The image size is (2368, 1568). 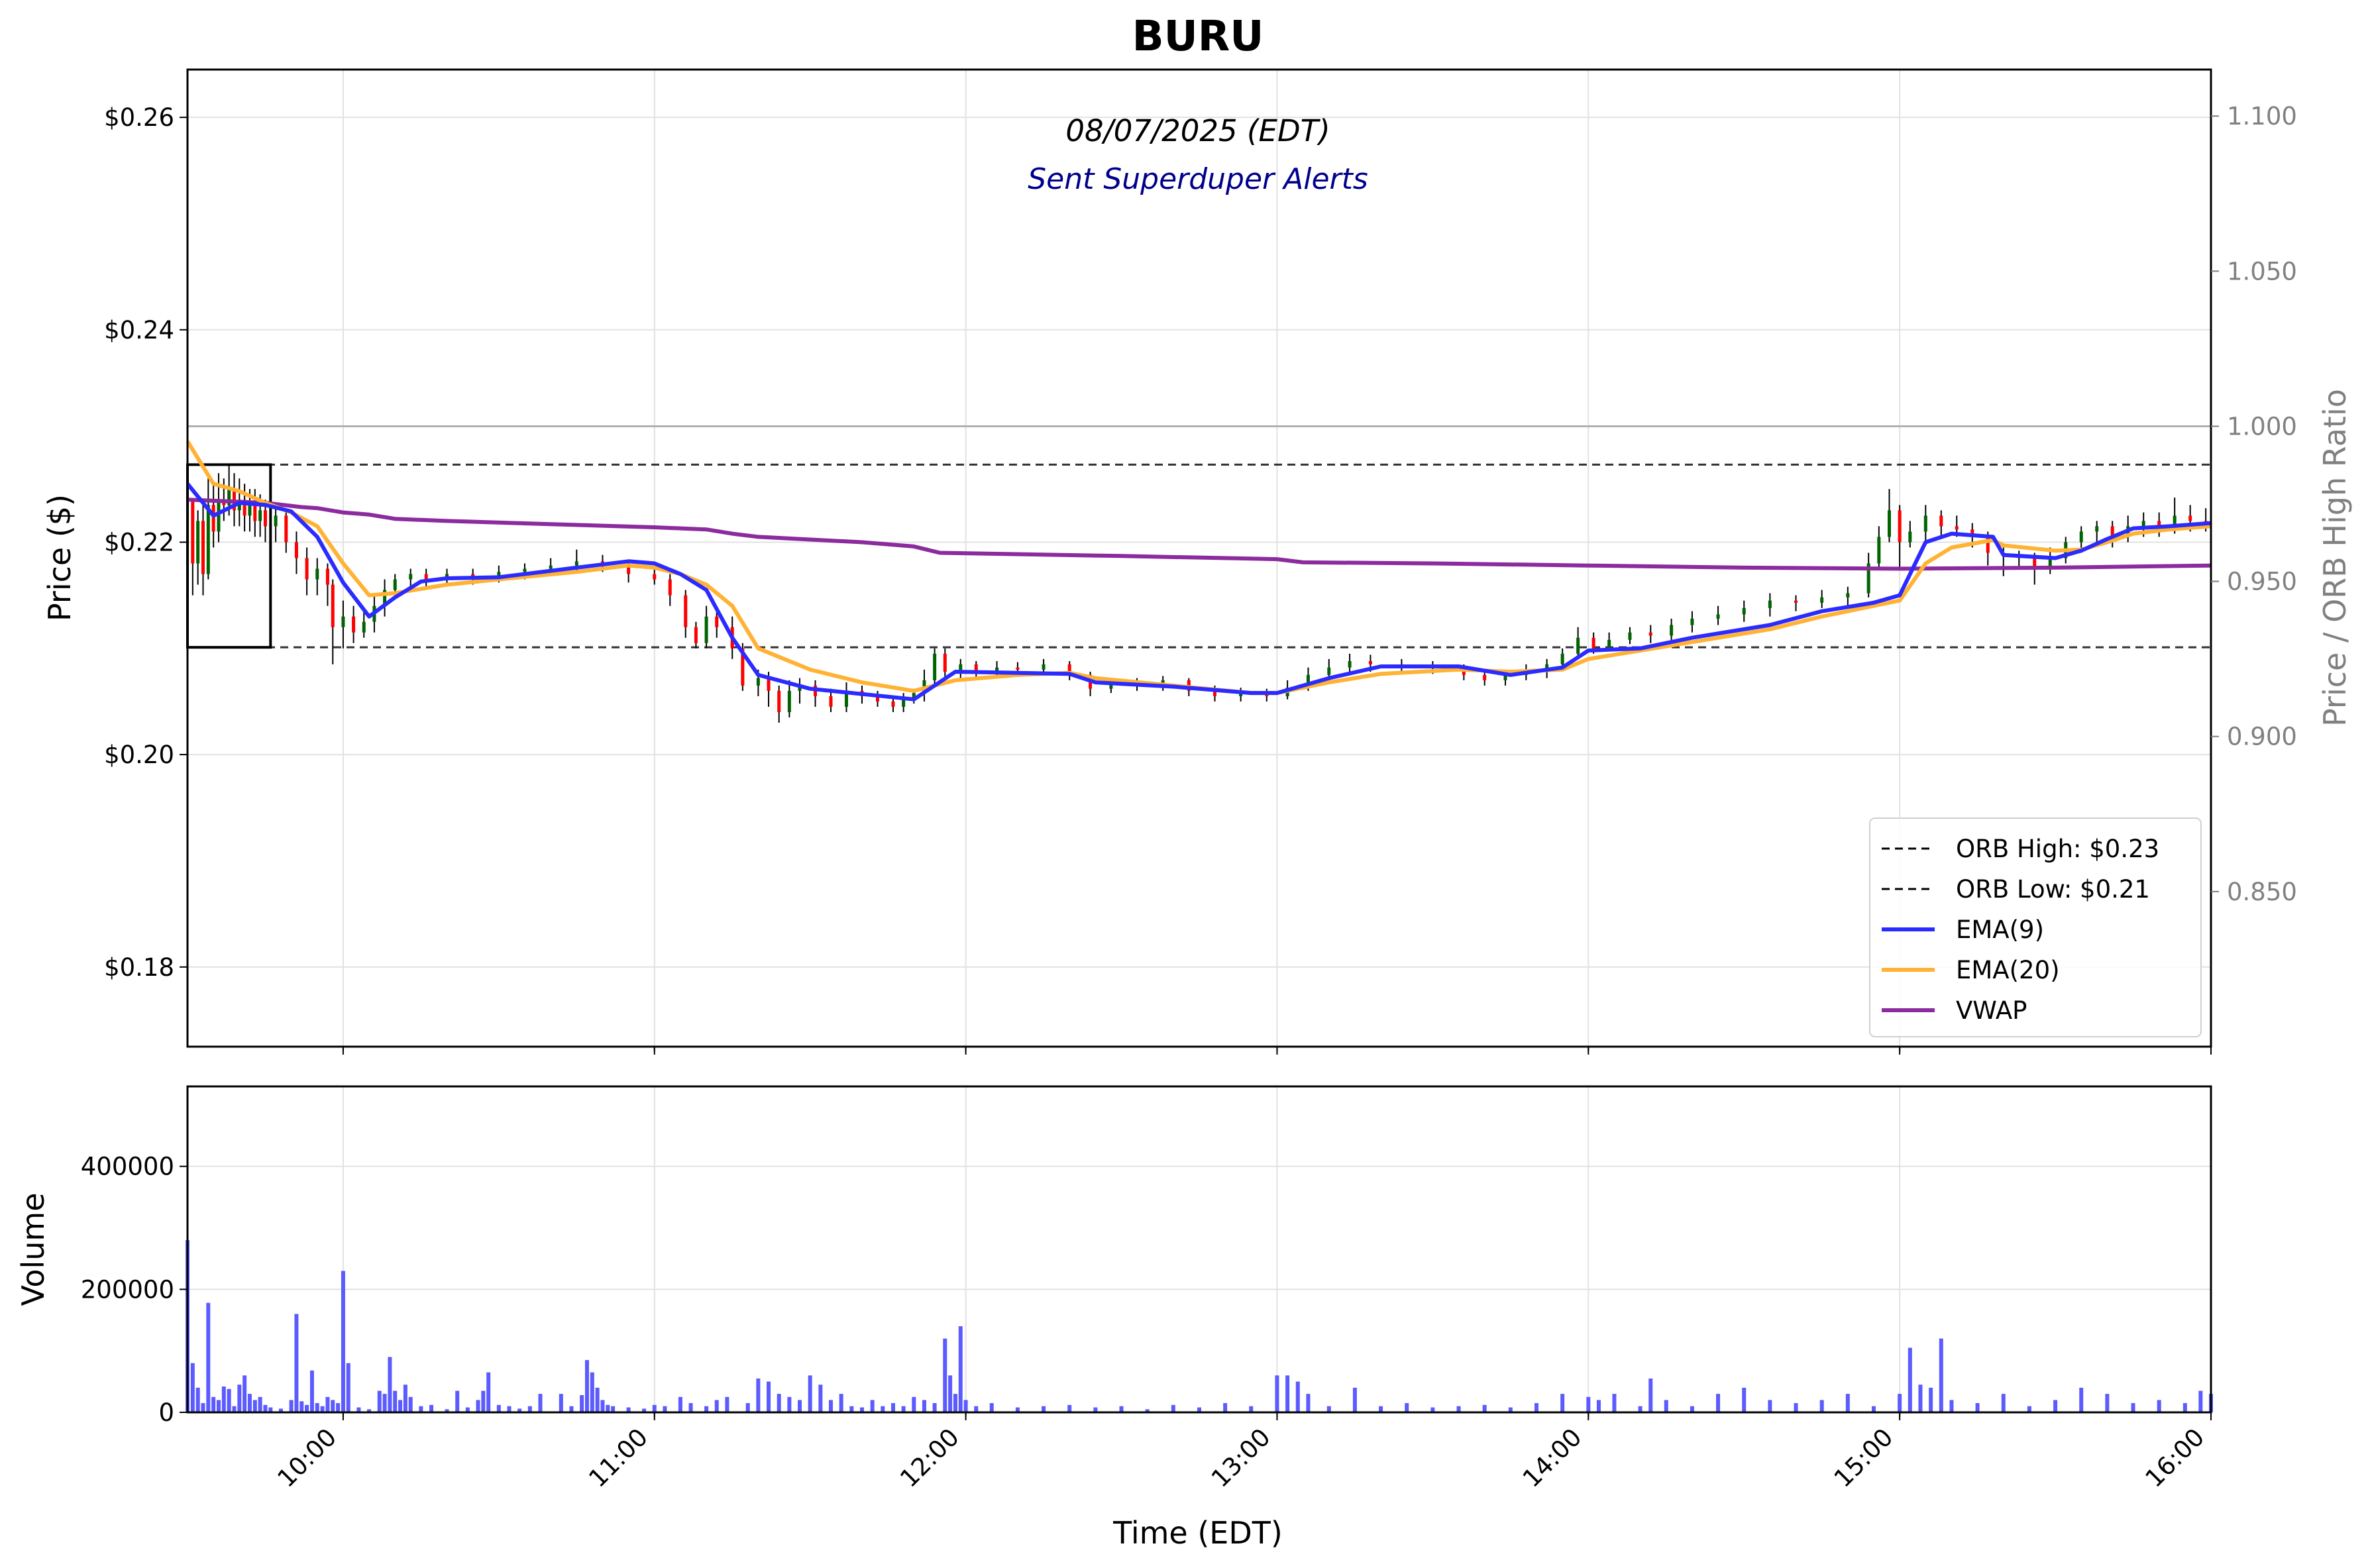 What do you see at coordinates (2000, 929) in the screenshot?
I see `legend-label: EMA(9)` at bounding box center [2000, 929].